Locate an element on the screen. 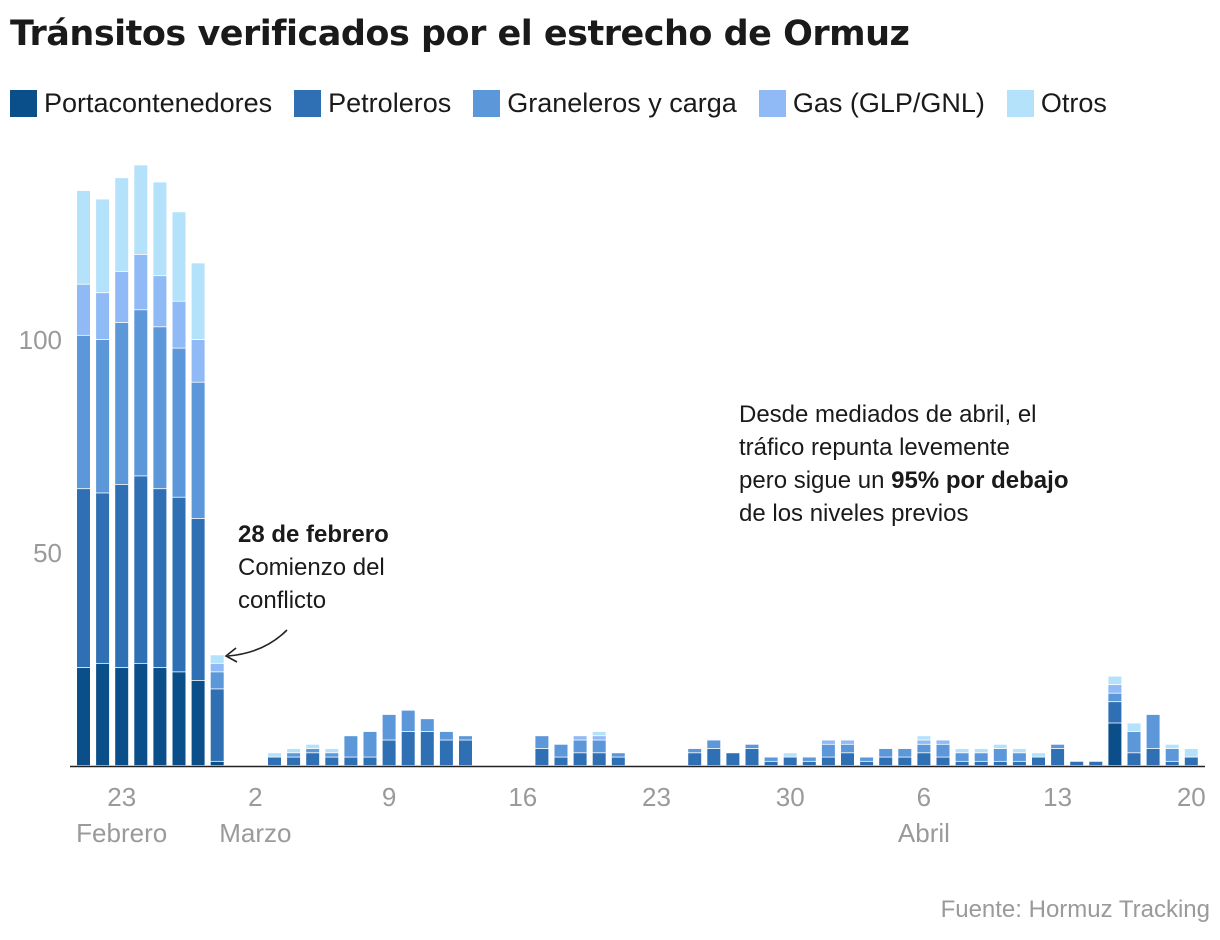 Image resolution: width=1220 pixels, height=940 pixels. legend-swatch-gas is located at coordinates (772, 103).